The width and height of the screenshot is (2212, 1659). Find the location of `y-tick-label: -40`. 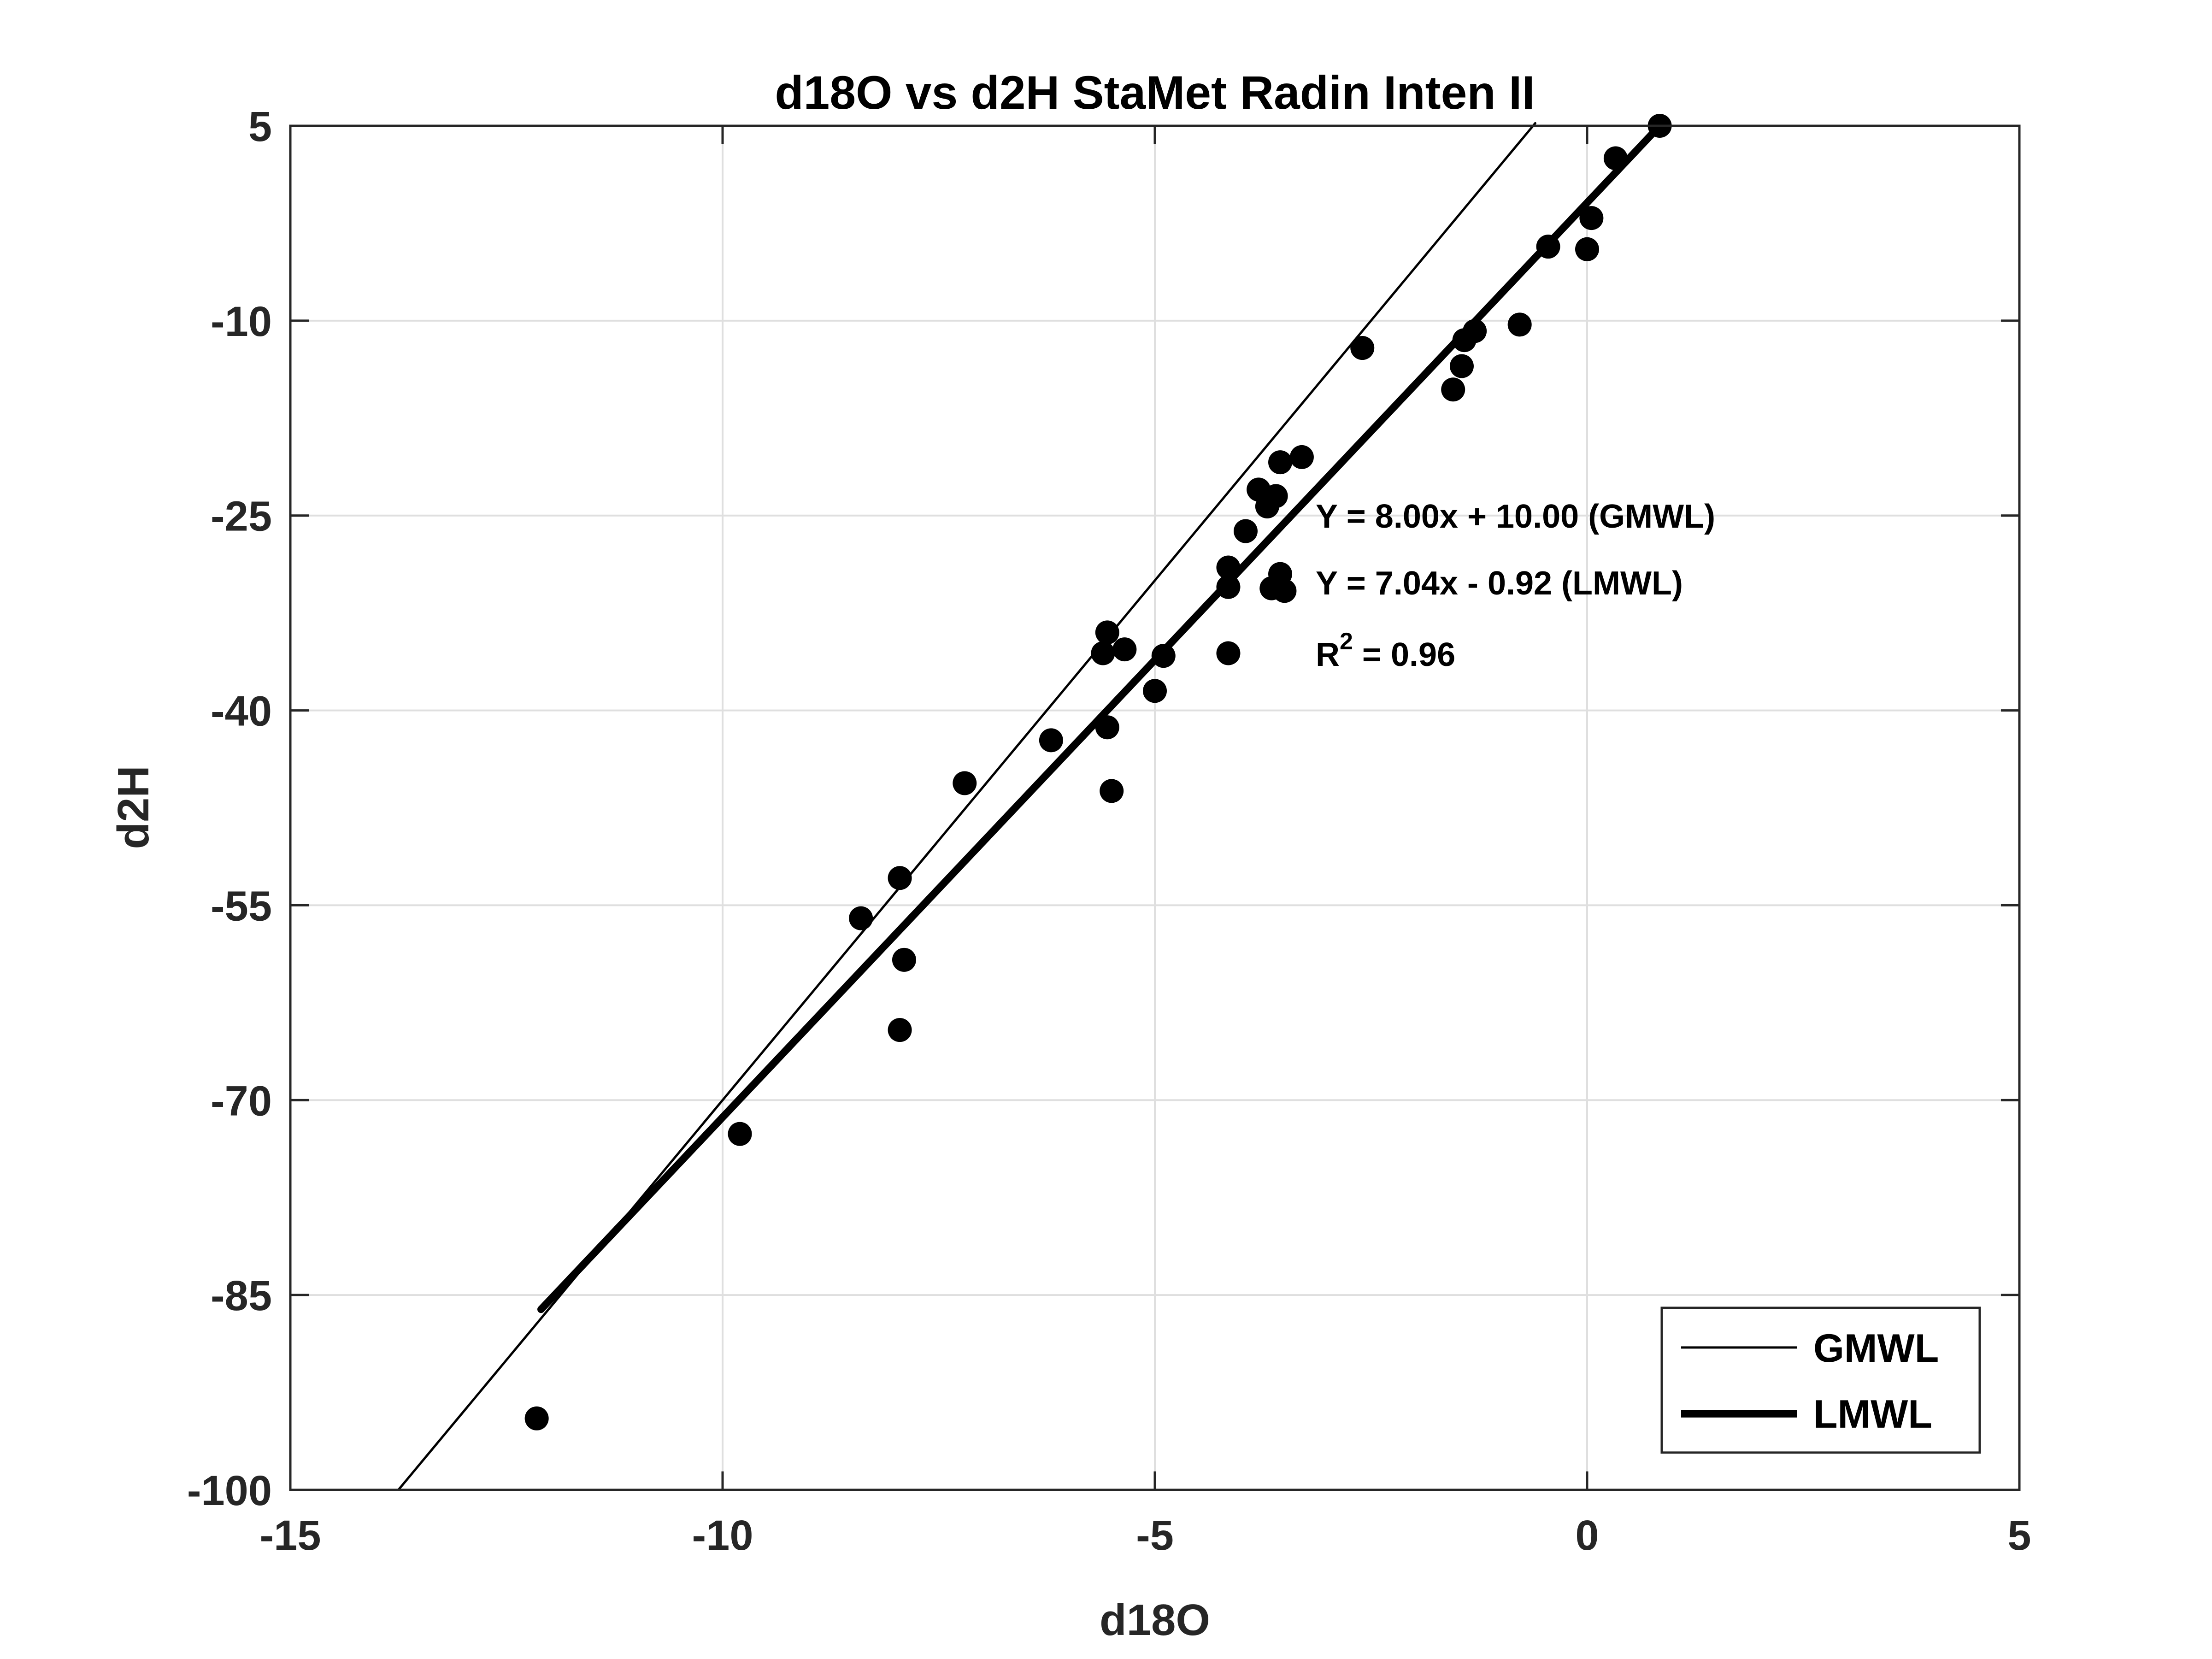

y-tick-label: -40 is located at coordinates (241, 711).